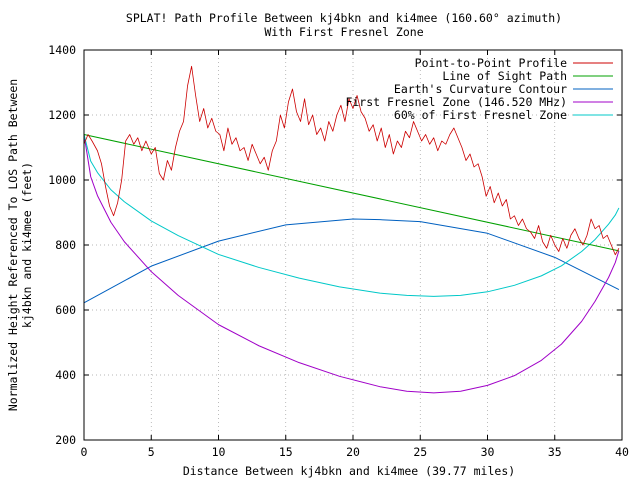 This screenshot has height=480, width=640. Describe the element at coordinates (65, 245) in the screenshot. I see `y-tick-label: 800` at that location.